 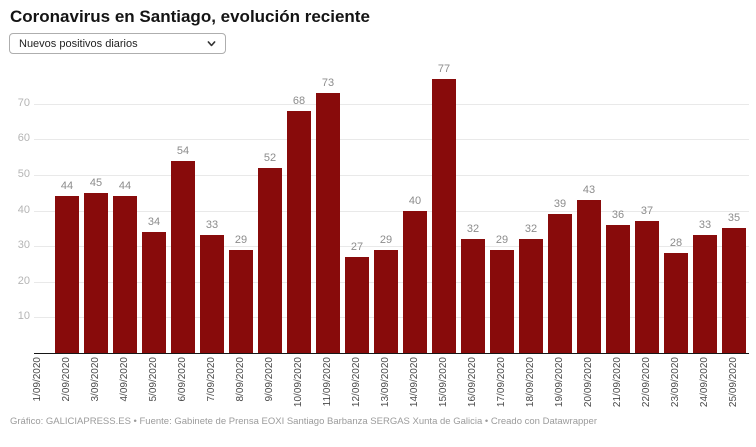 What do you see at coordinates (559, 382) in the screenshot?
I see `x-axis-label: 19/09/2020` at bounding box center [559, 382].